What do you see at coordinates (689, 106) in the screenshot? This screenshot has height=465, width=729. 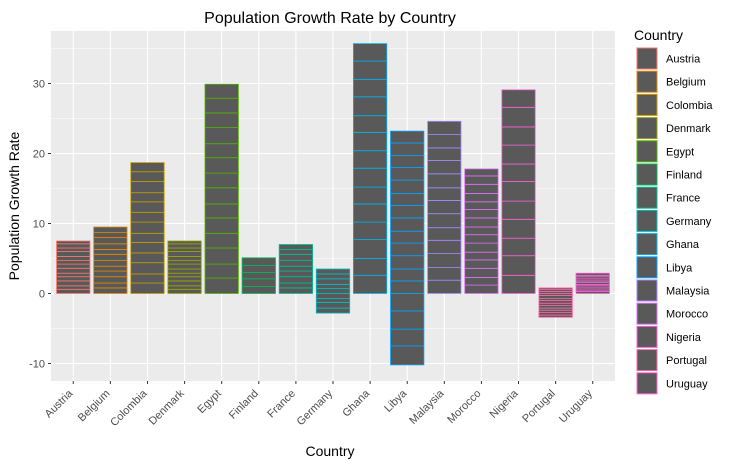 I see `legend-label: Colombia` at bounding box center [689, 106].